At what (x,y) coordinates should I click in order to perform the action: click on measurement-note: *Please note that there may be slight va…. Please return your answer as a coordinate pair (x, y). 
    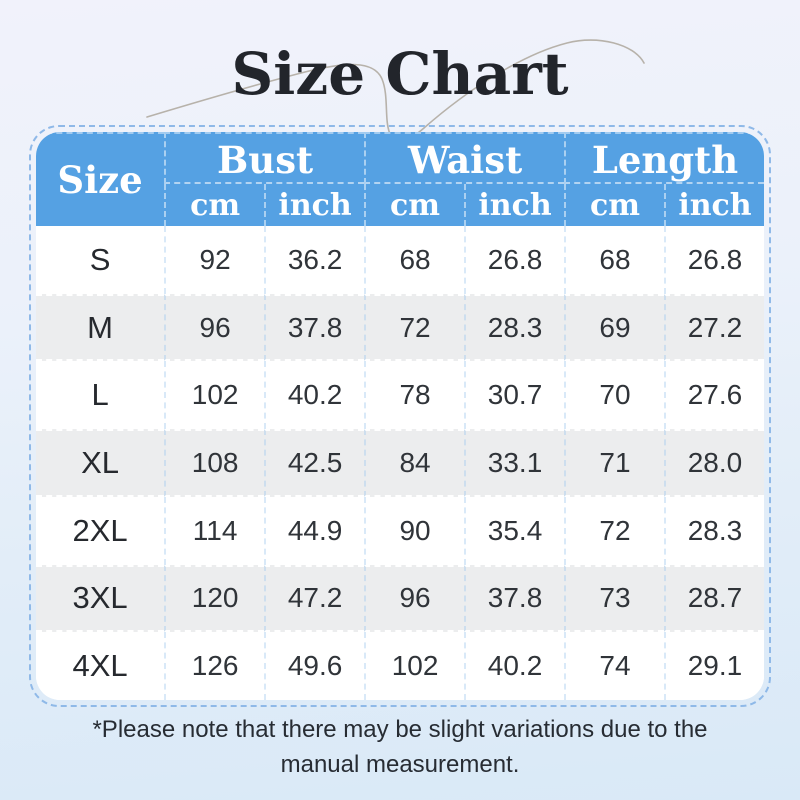
    Looking at the image, I should click on (400, 747).